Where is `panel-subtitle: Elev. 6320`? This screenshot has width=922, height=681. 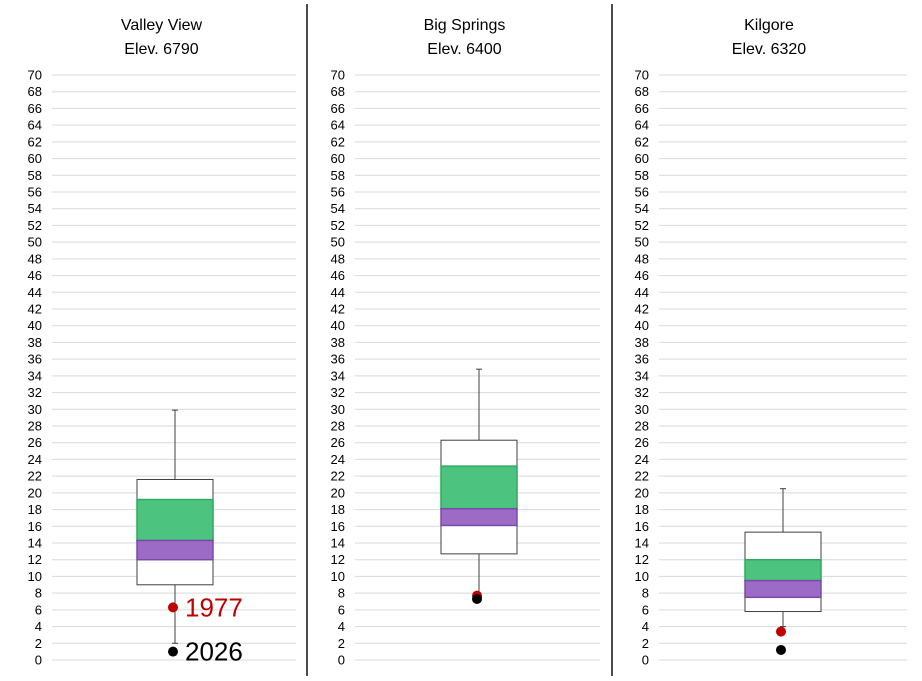 panel-subtitle: Elev. 6320 is located at coordinates (769, 49).